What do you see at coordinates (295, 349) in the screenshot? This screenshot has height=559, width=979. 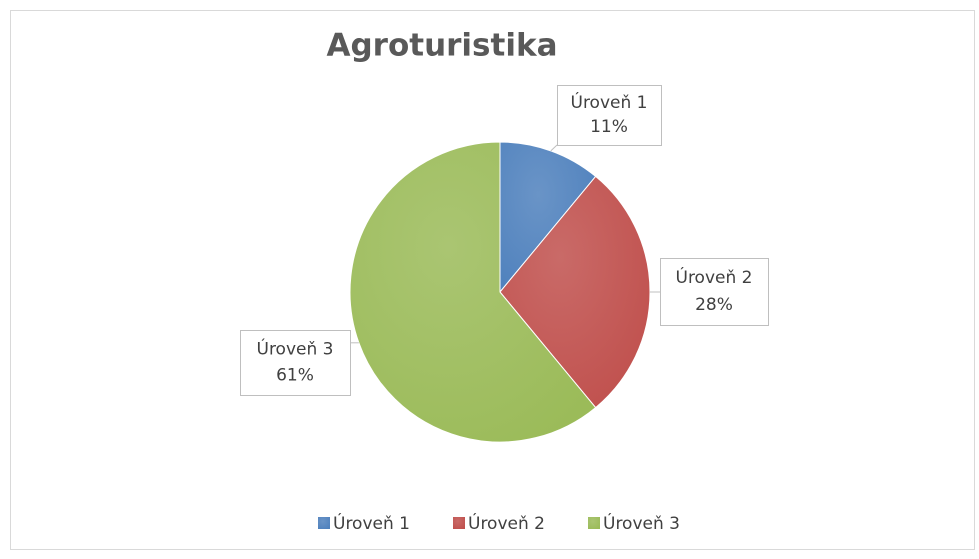 I see `data-label-category: Úroveň 3` at bounding box center [295, 349].